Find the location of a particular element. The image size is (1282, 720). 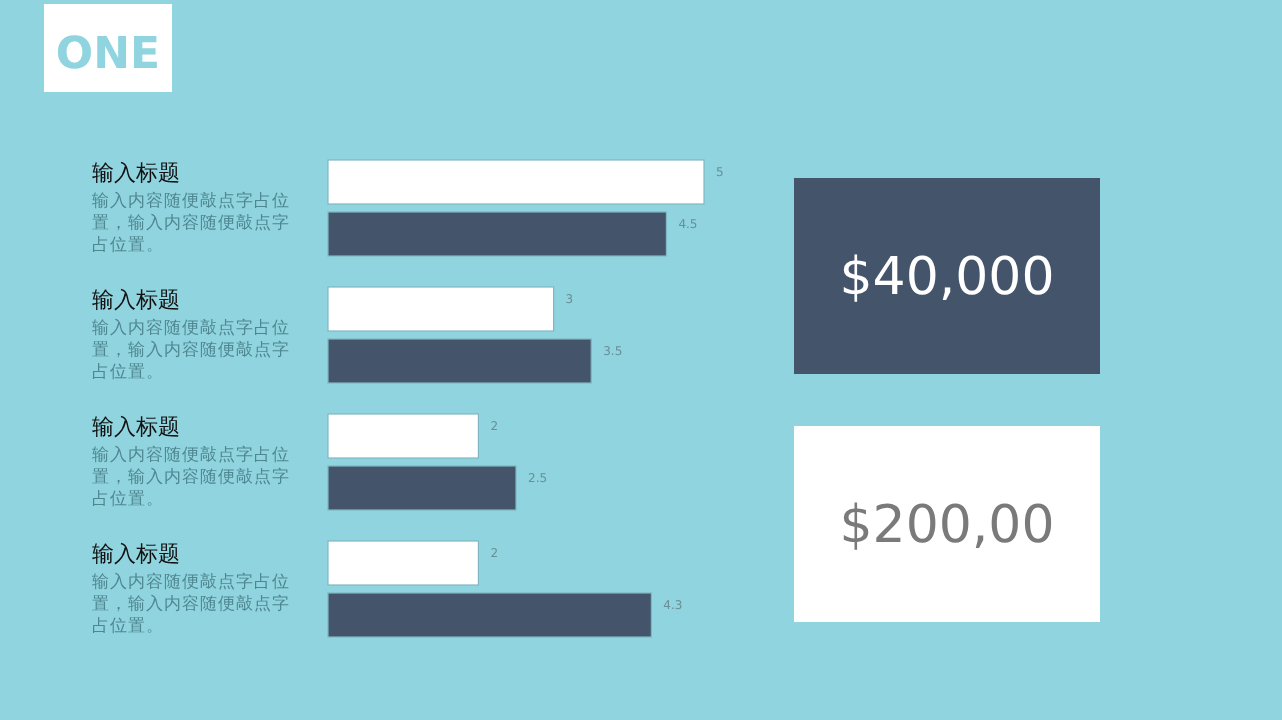

text: $200,00 is located at coordinates (947, 526).